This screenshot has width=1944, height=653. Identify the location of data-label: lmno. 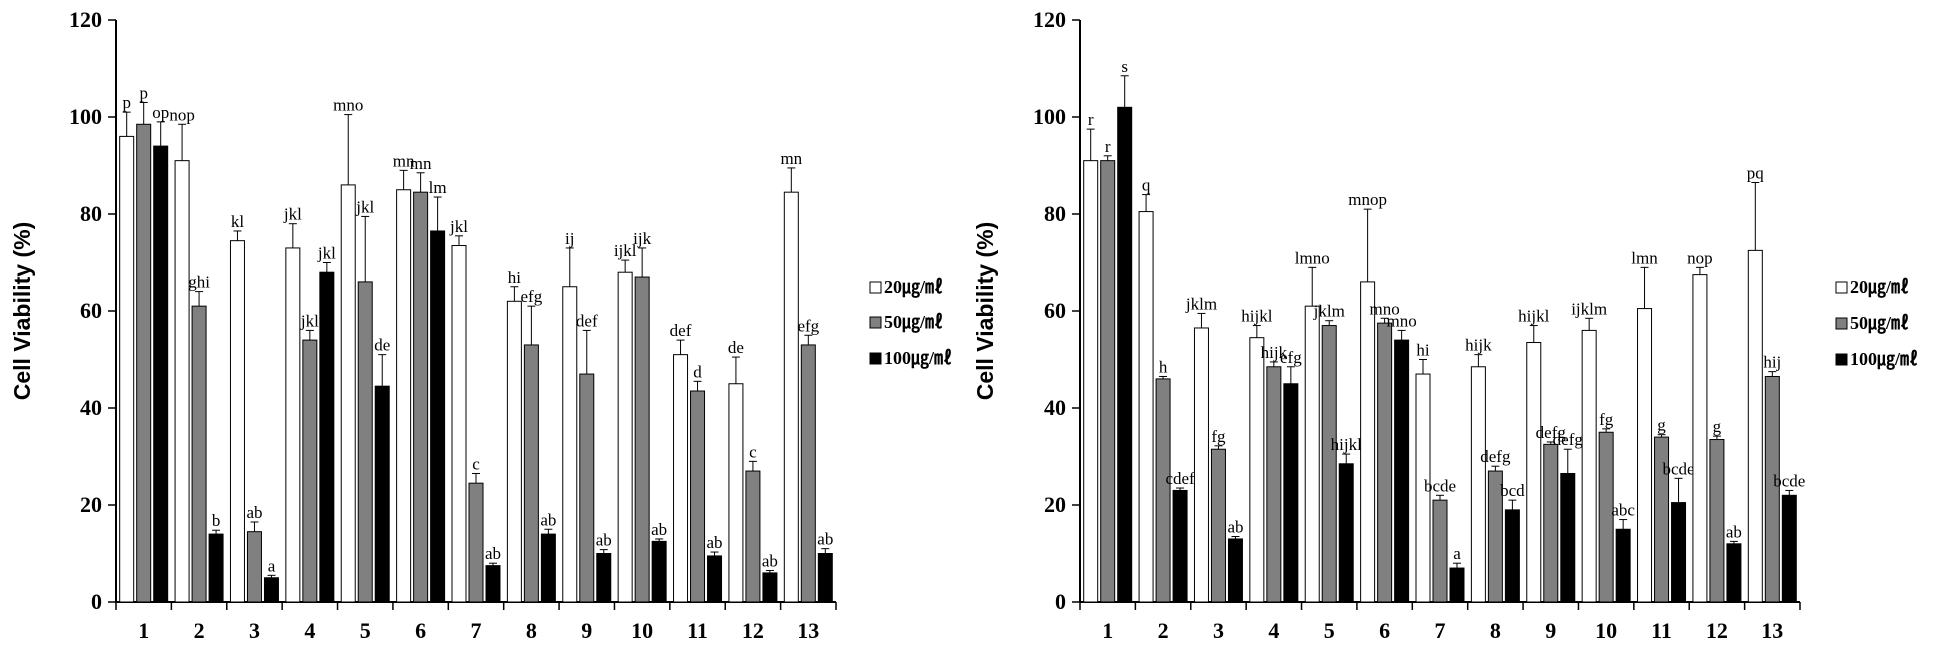
(1312, 257).